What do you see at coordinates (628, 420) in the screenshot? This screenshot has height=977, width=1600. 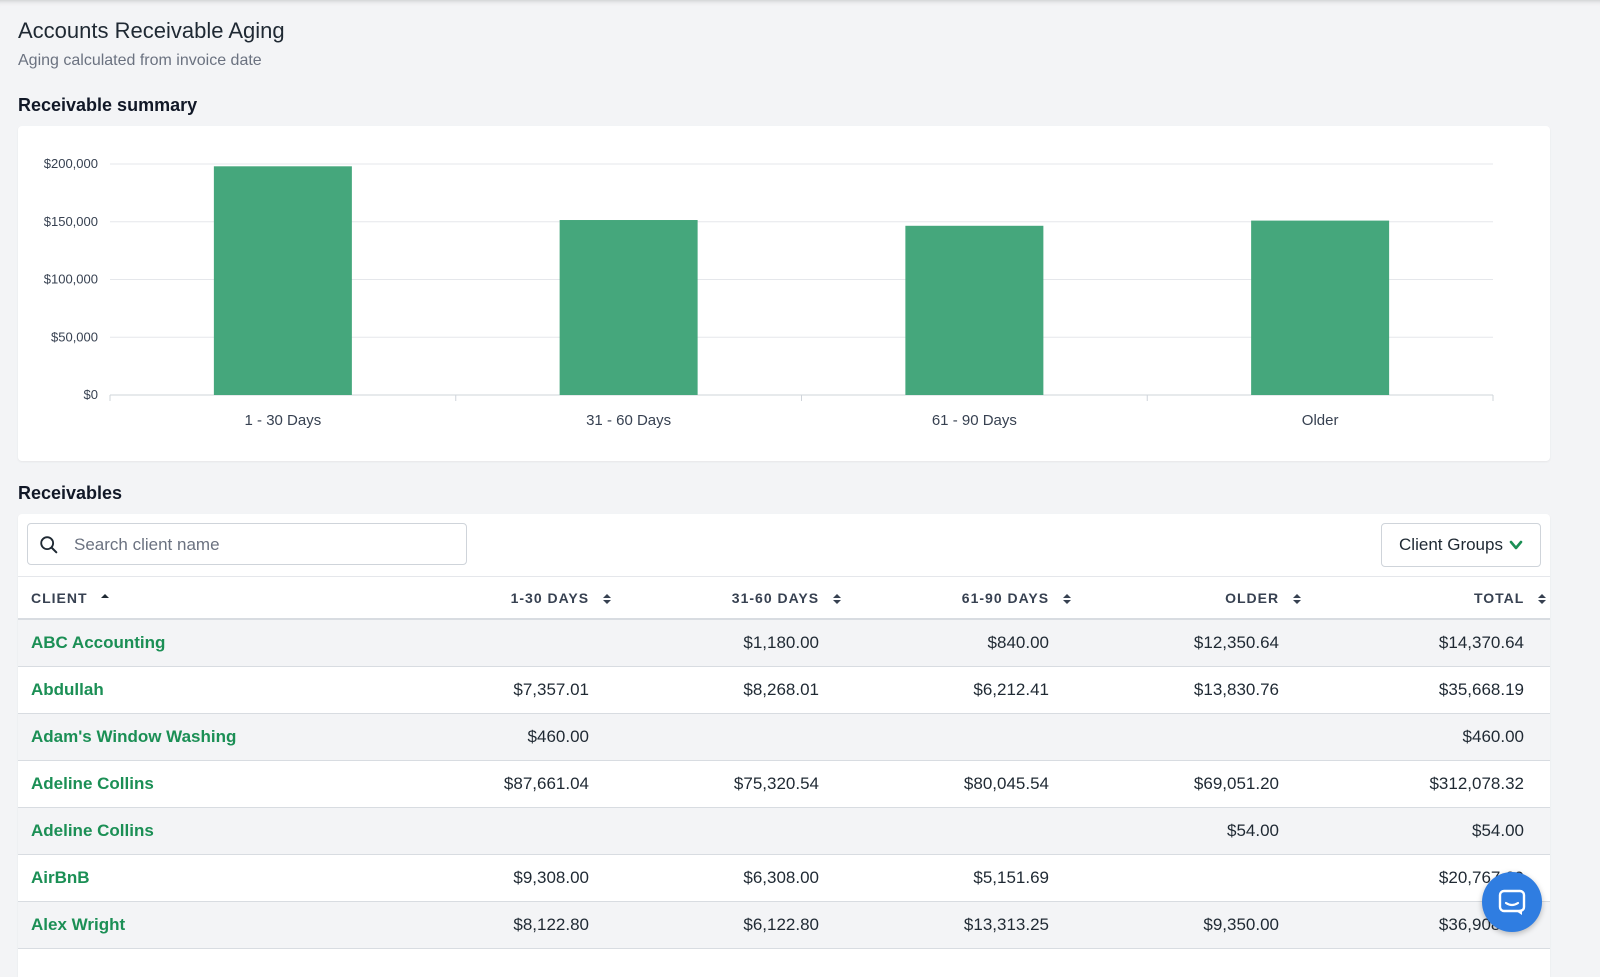 I see `x-category-label: 31 - 60 Days` at bounding box center [628, 420].